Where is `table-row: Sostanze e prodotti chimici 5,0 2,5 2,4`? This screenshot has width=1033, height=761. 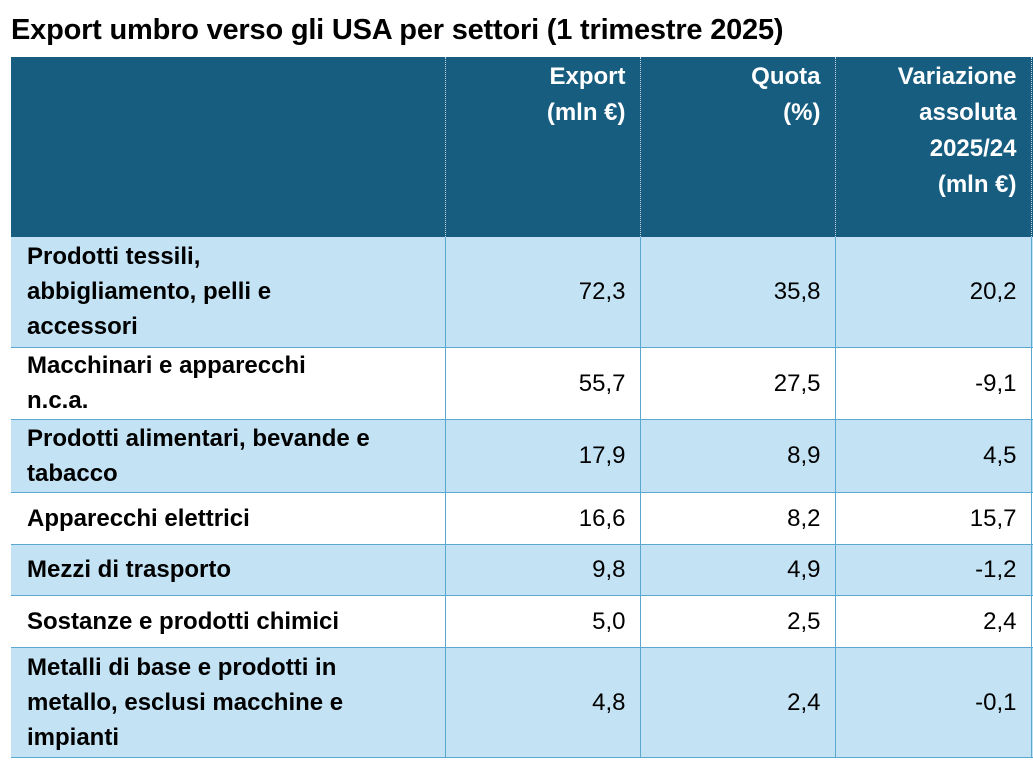 table-row: Sostanze e prodotti chimici 5,0 2,5 2,4 is located at coordinates (522, 621).